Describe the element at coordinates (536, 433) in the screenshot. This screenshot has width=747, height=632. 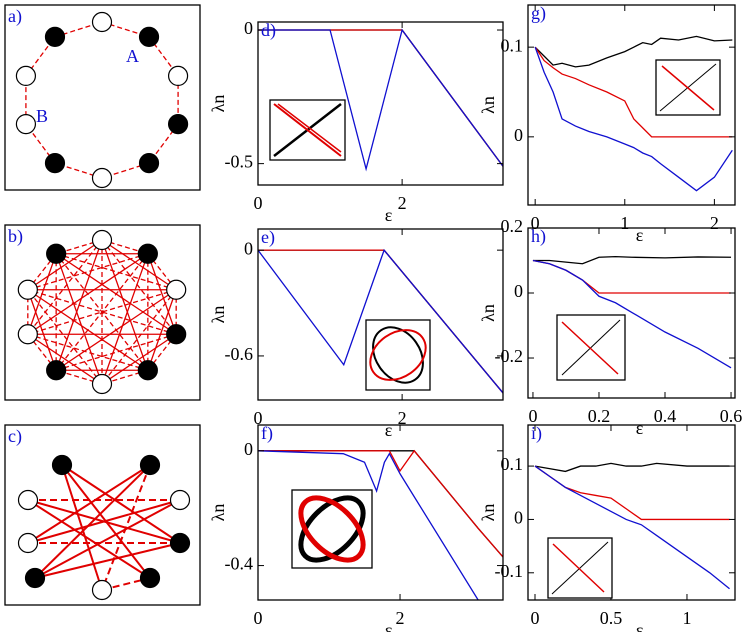
I see `panel-label: i)` at that location.